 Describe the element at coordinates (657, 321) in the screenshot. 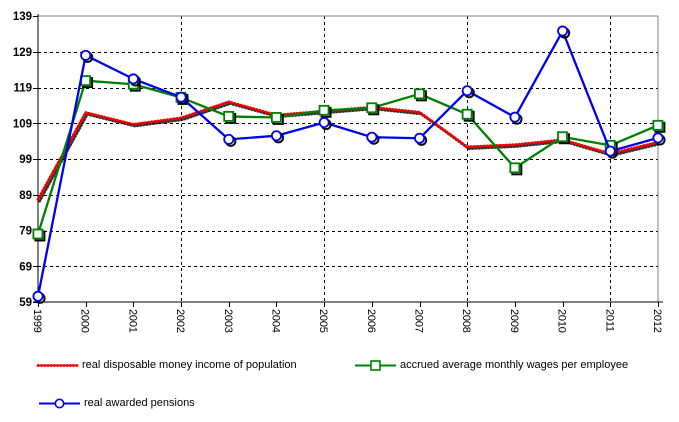

I see `svg-text: 2012` at that location.